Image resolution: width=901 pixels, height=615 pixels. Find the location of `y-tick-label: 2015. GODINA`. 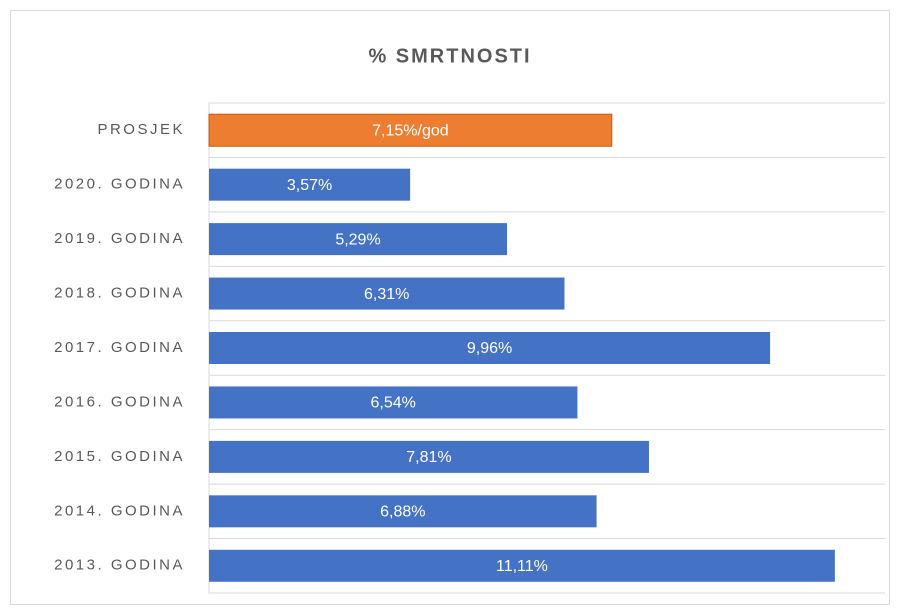

y-tick-label: 2015. GODINA is located at coordinates (119, 456).